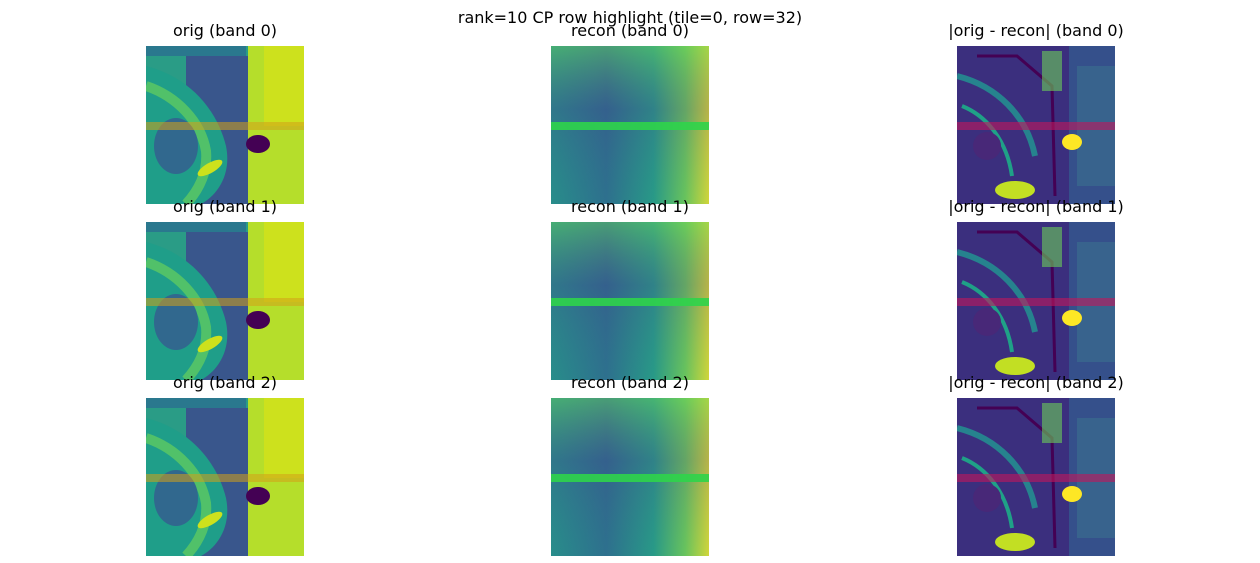  What do you see at coordinates (630, 289) in the screenshot?
I see `recon-band-1-panel: recon (band 1)` at bounding box center [630, 289].